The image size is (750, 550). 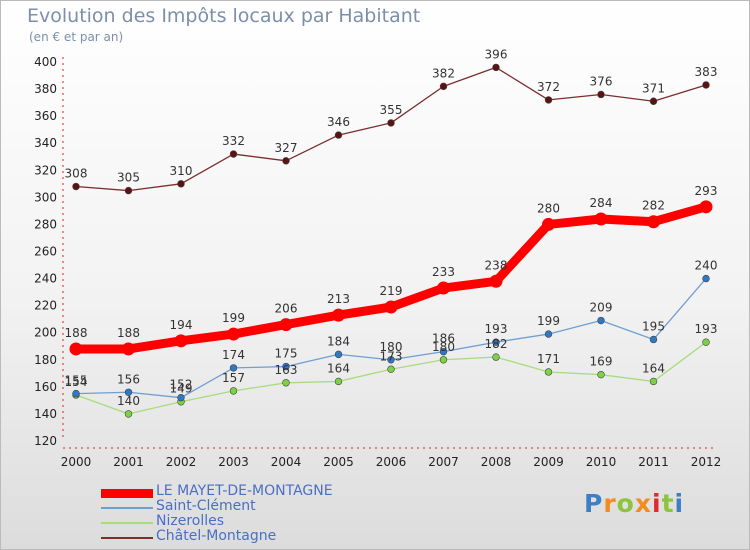 I want to click on legend-label: Nizerolles, so click(x=190, y=521).